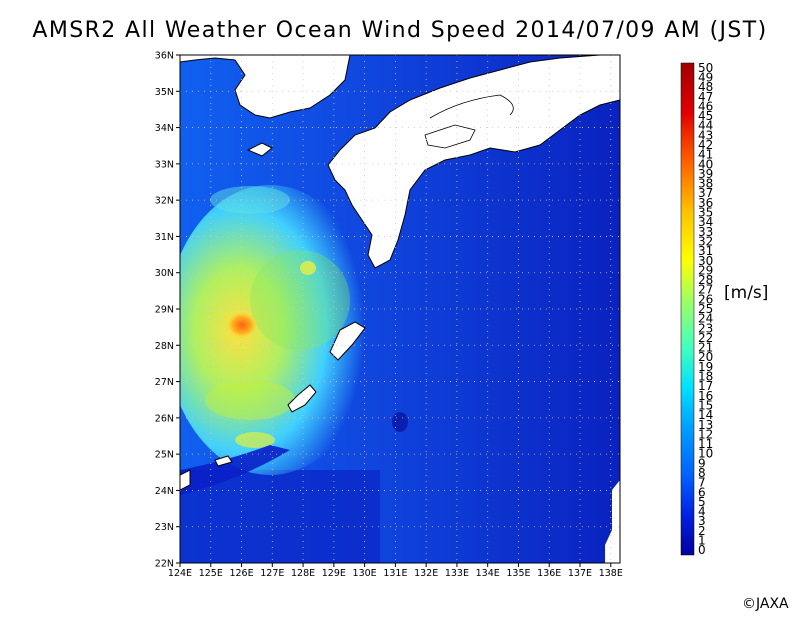  I want to click on lon-tick-label: 128E, so click(303, 573).